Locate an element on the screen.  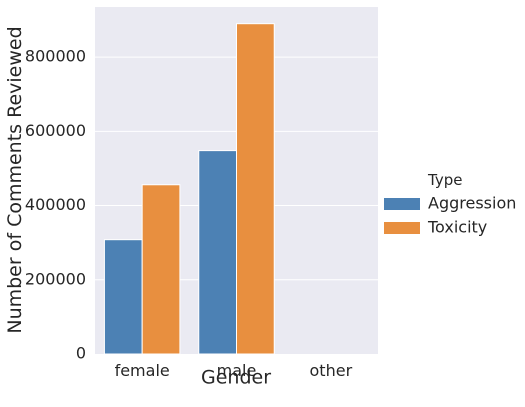
y-tick-labels: 0 200000 400000 600000 800000 is located at coordinates (55, 205).